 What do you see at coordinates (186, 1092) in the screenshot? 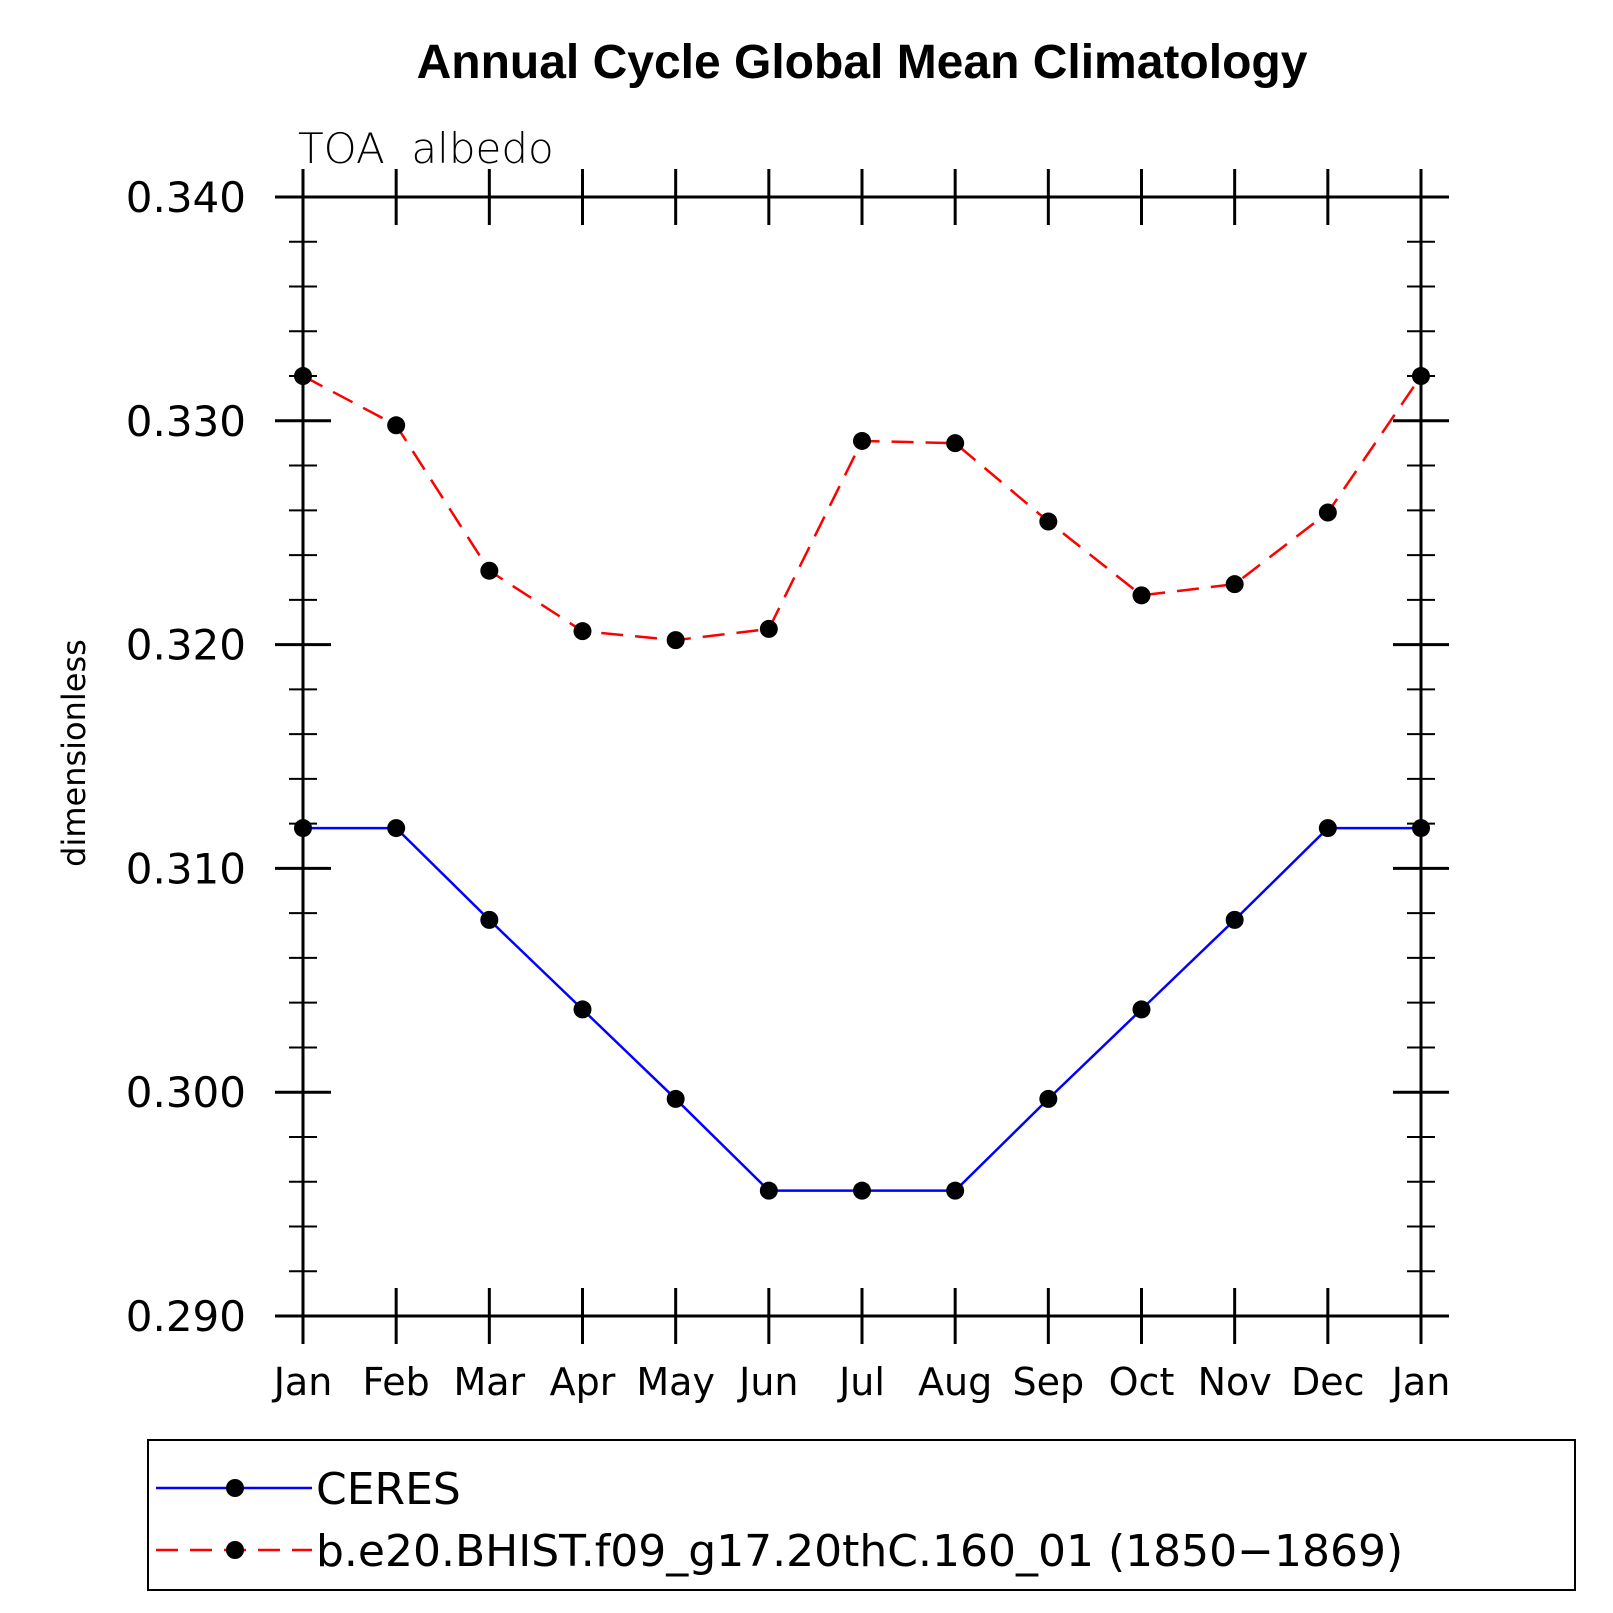
I see `y-tick-label: 0.300` at bounding box center [186, 1092].